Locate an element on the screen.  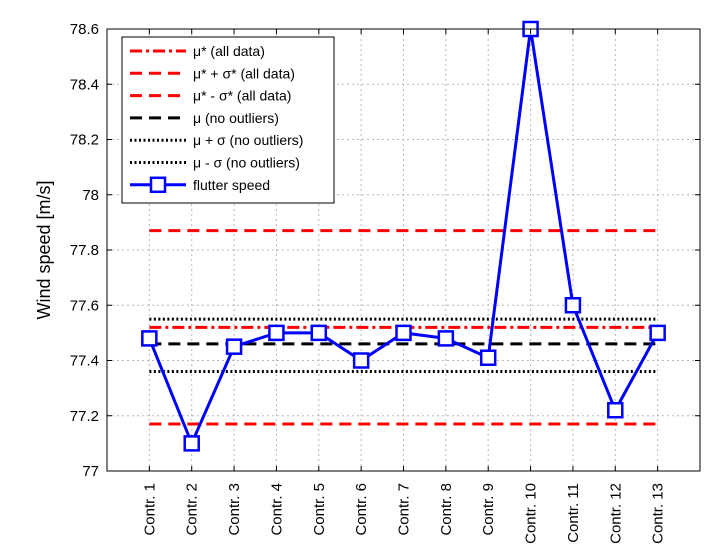
x-tick-label: Contr. 4 is located at coordinates (276, 509).